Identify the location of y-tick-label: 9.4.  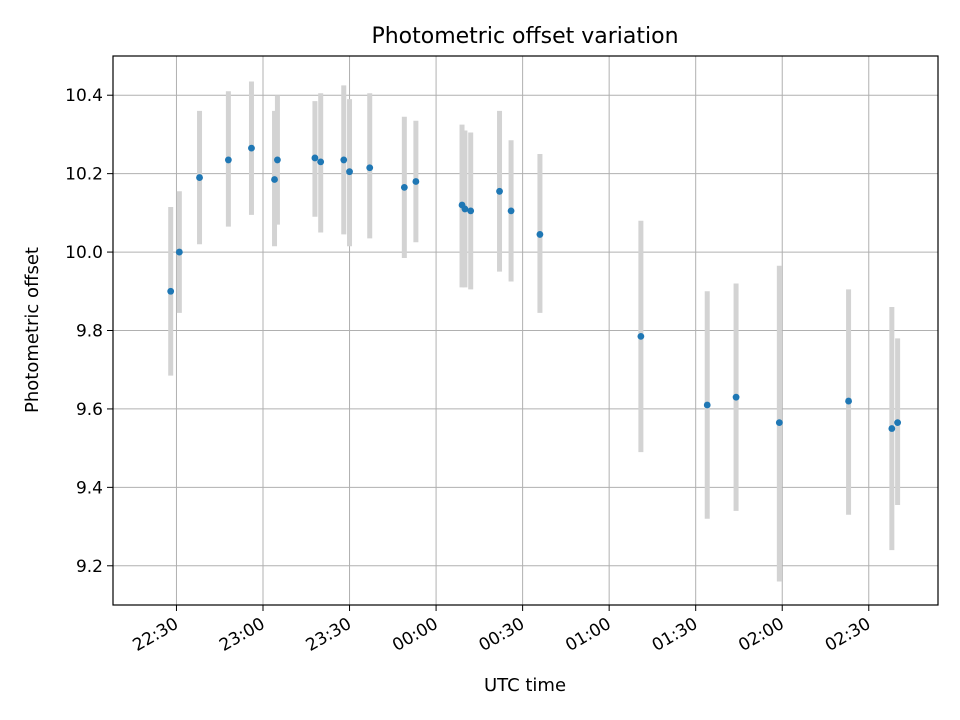
(89, 488).